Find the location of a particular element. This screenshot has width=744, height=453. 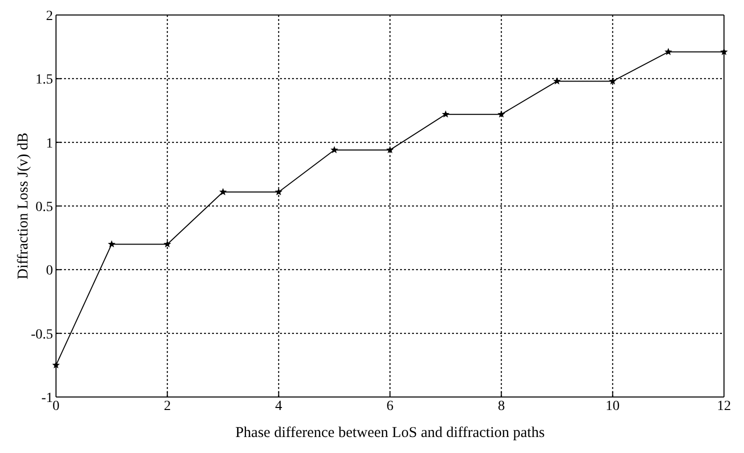

y-tick-label: 0 is located at coordinates (49, 271).